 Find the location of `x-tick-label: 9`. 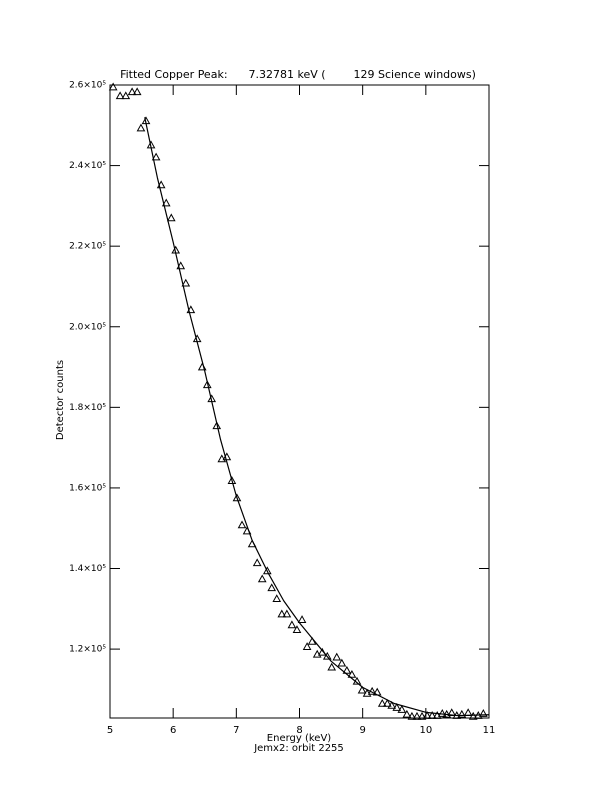

x-tick-label: 9 is located at coordinates (362, 730).